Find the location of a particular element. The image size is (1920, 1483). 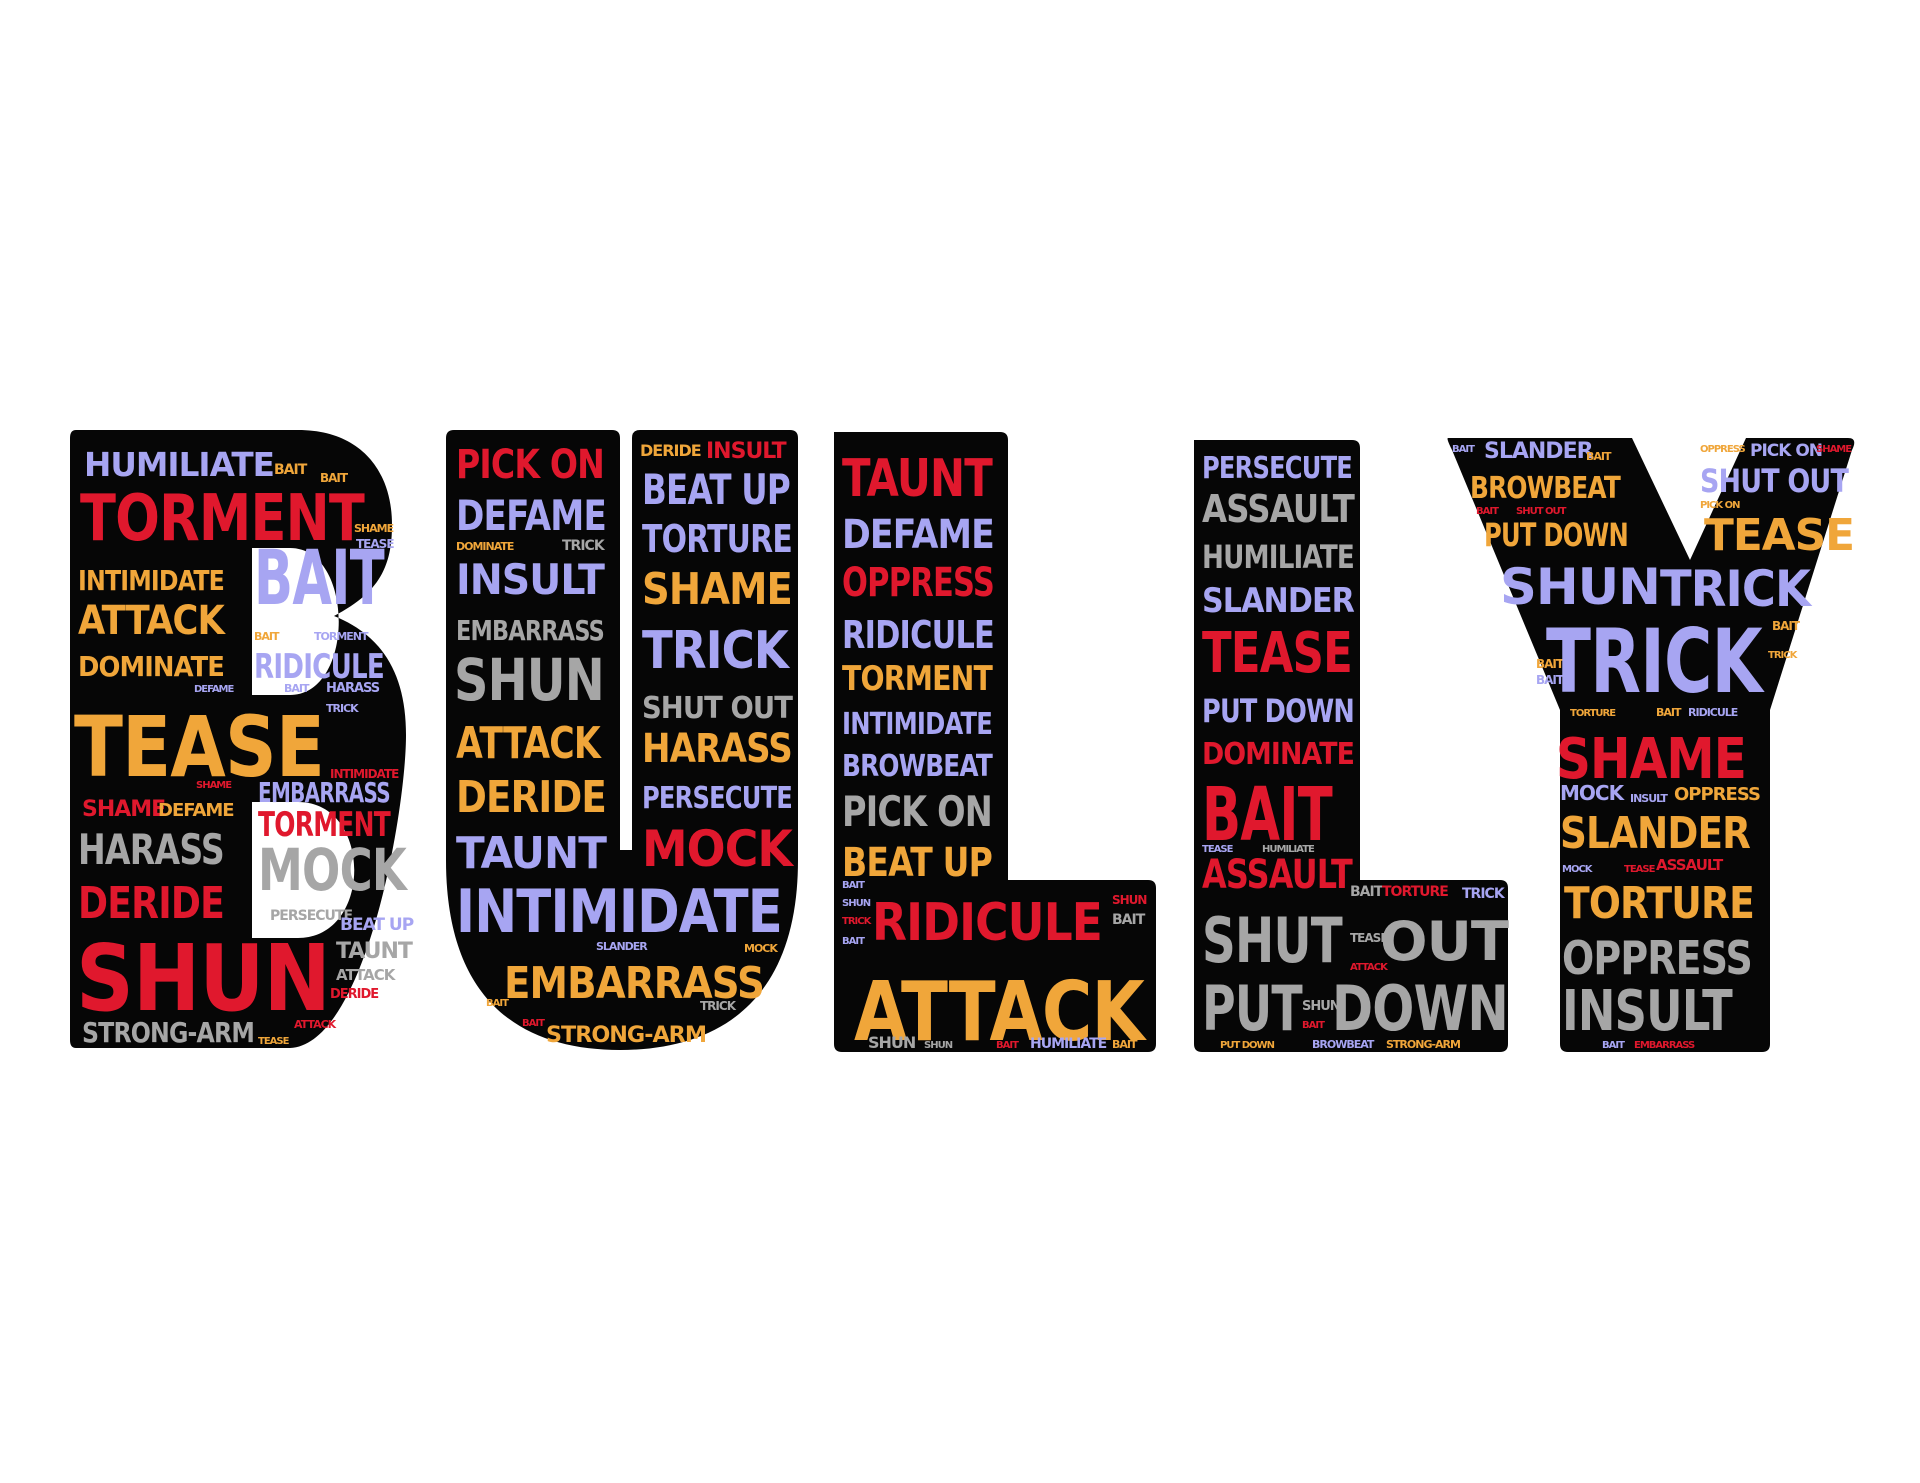

word-label: BROWBEAT is located at coordinates (917, 766).